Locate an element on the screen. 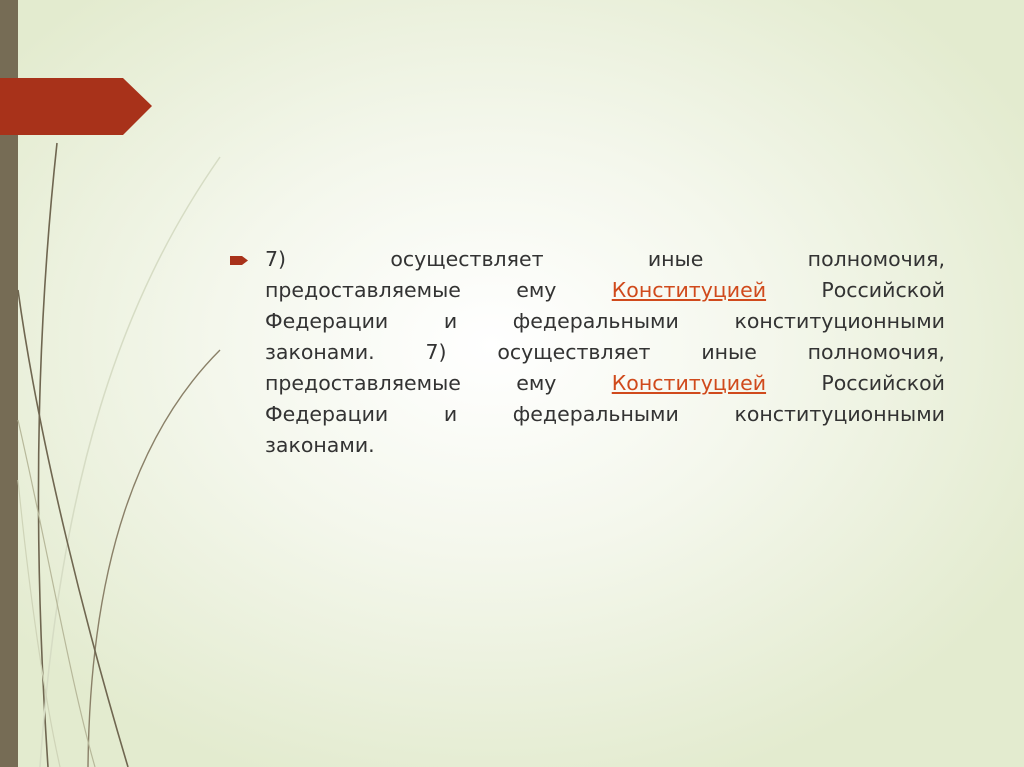 The height and width of the screenshot is (767, 1024). text-line: 7) осуществляет иные полномочия, is located at coordinates (605, 259).